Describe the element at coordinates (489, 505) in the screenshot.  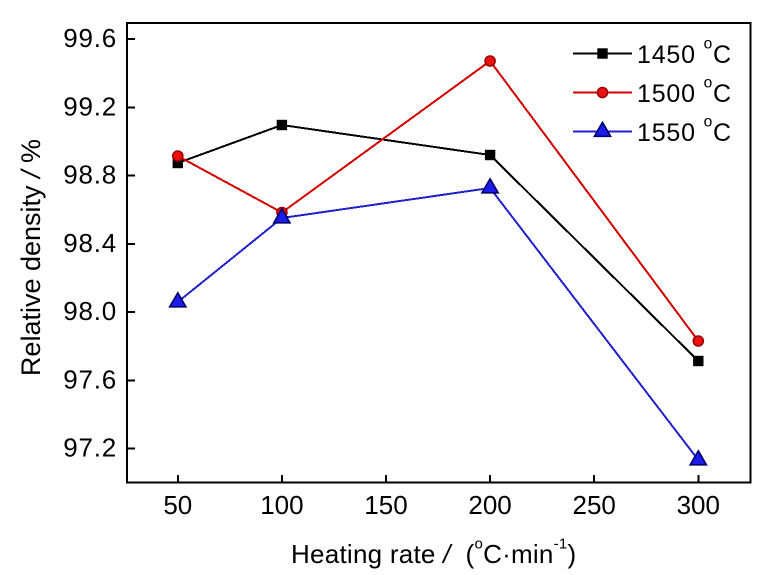
I see `svg-text: 200` at that location.